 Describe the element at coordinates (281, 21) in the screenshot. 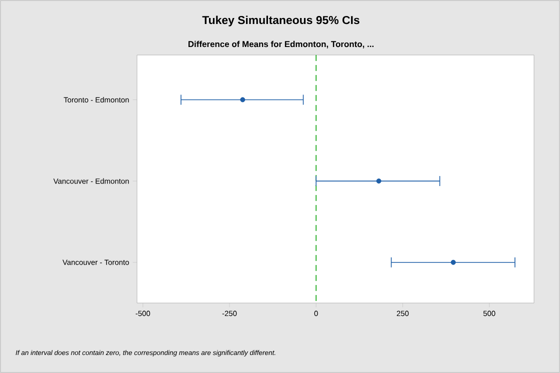

I see `chart-title: Tukey Simultaneous 95% CIs` at that location.